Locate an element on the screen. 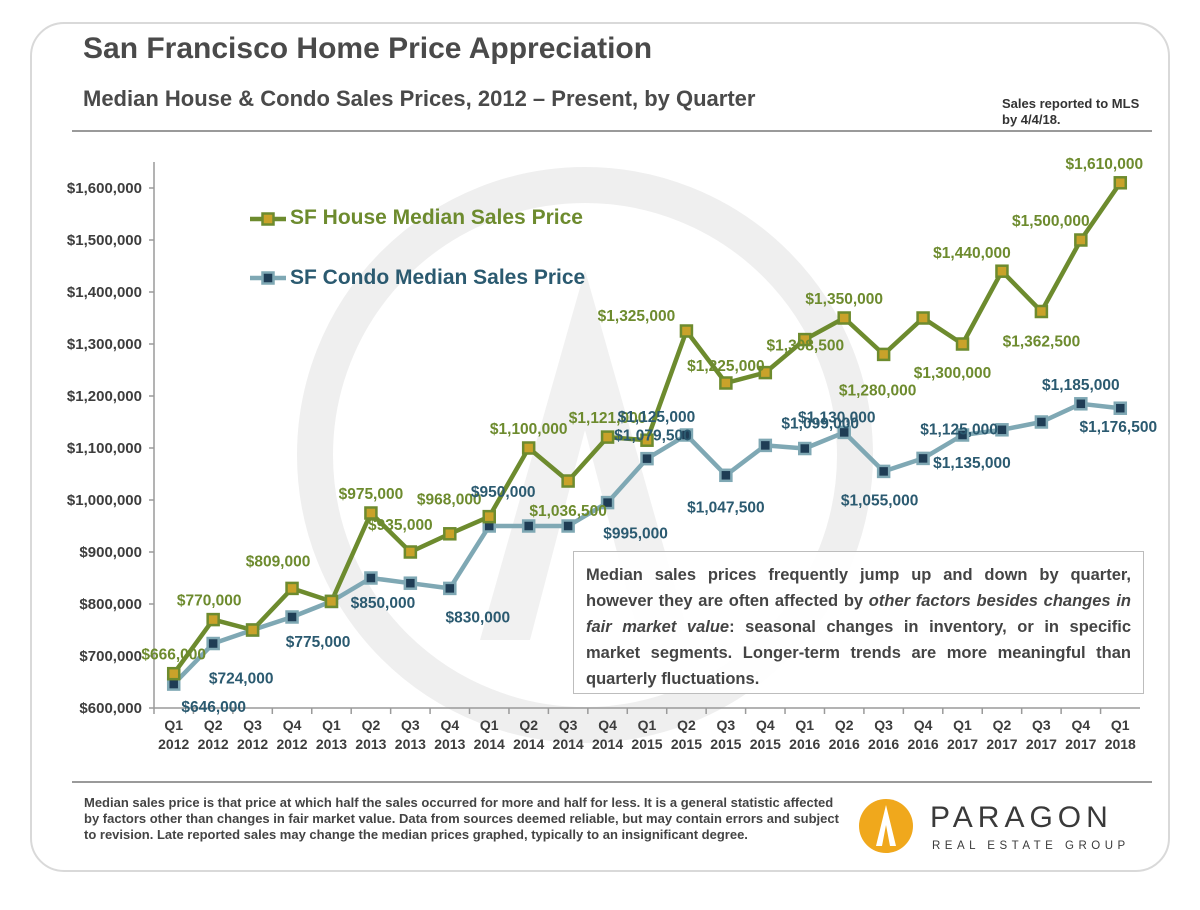 Image resolution: width=1200 pixels, height=910 pixels. x-tick-label-year: 2016 is located at coordinates (923, 744).